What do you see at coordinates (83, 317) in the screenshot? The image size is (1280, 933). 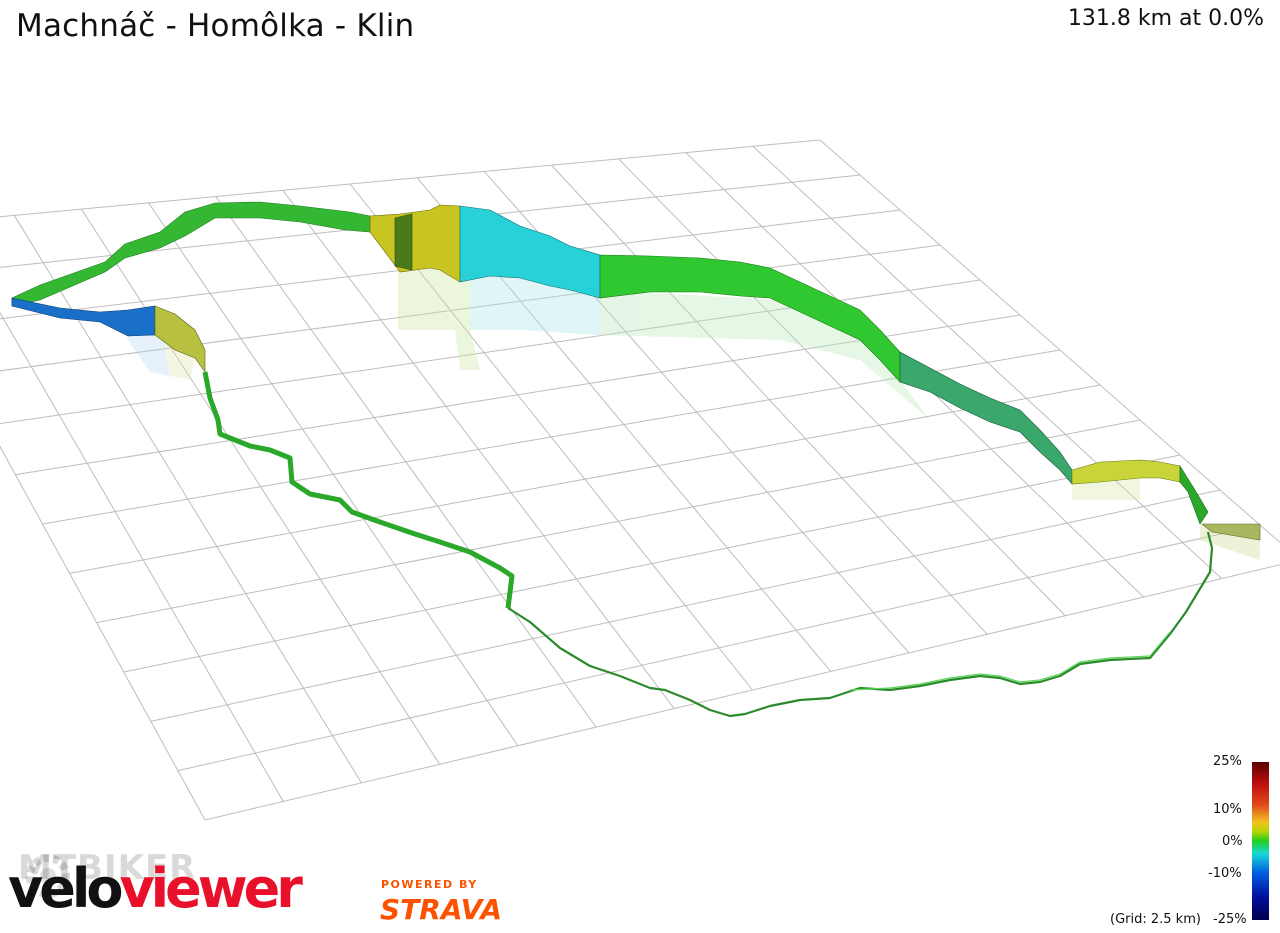 I see `ribbon-segment-west-descent` at bounding box center [83, 317].